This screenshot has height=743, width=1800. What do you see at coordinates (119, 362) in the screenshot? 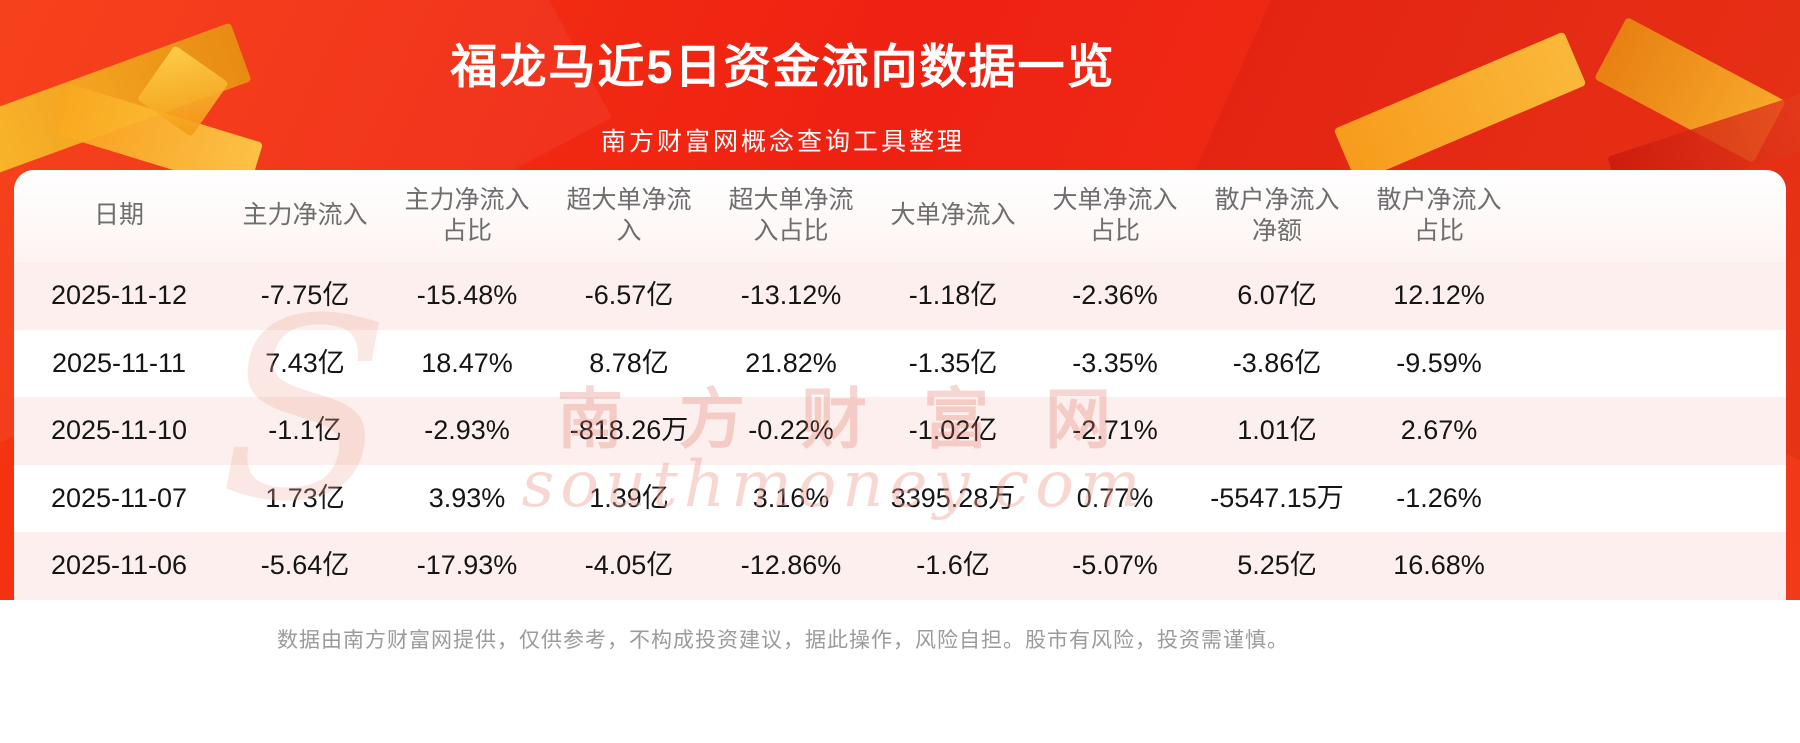
I see `table-cell: 2025-11-11` at bounding box center [119, 362].